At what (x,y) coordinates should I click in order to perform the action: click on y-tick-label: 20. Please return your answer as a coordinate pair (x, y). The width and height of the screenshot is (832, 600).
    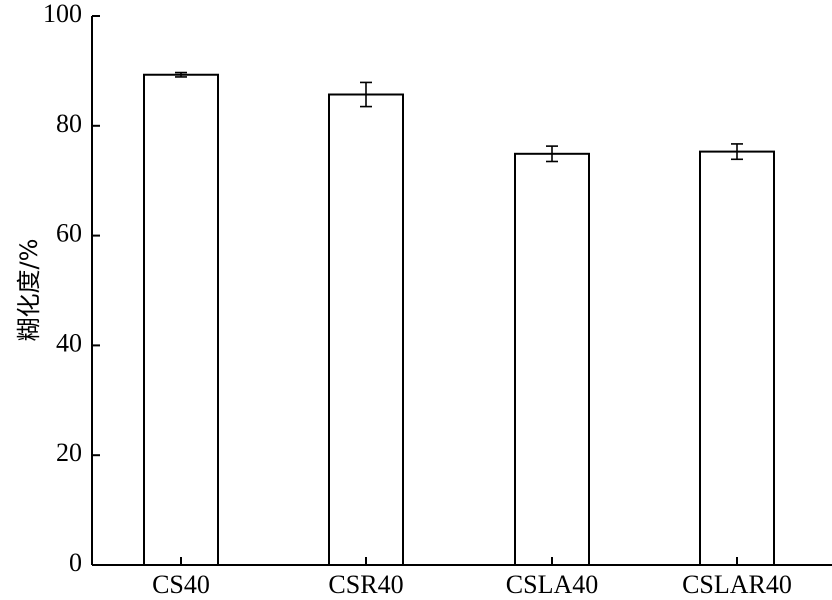
    Looking at the image, I should click on (69, 452).